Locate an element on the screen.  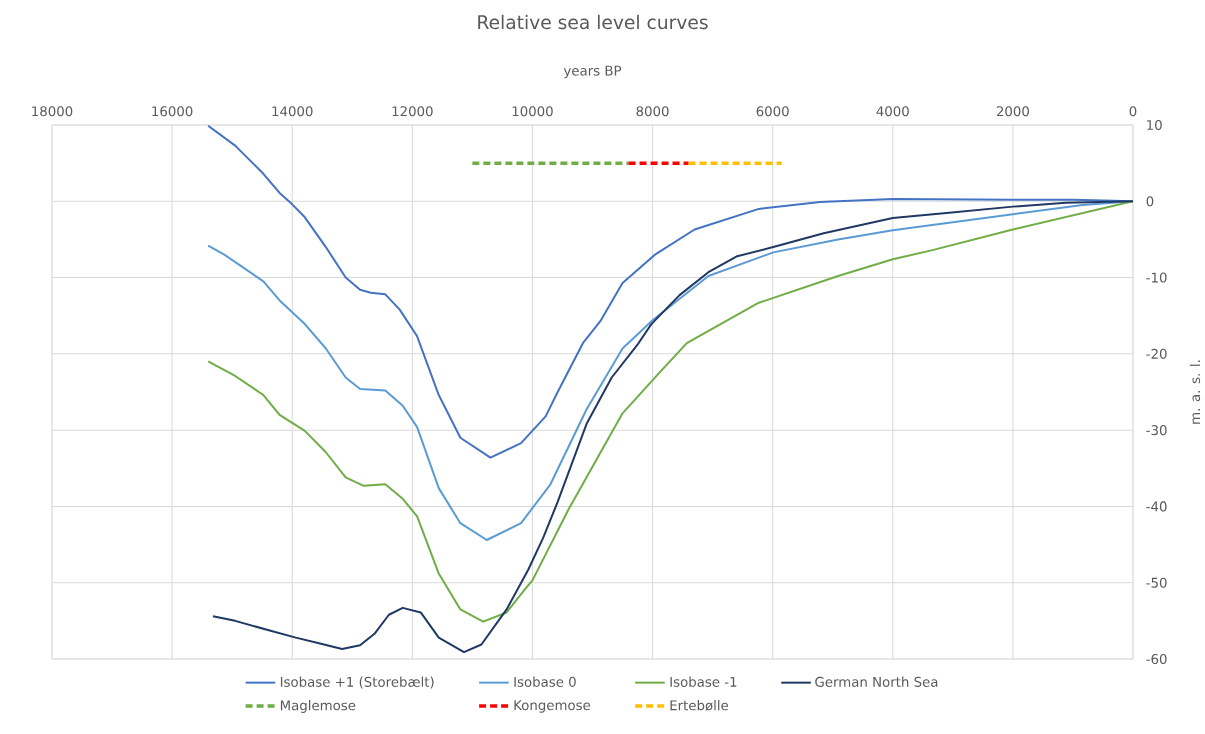
x-tick-label: 4000 is located at coordinates (892, 111).